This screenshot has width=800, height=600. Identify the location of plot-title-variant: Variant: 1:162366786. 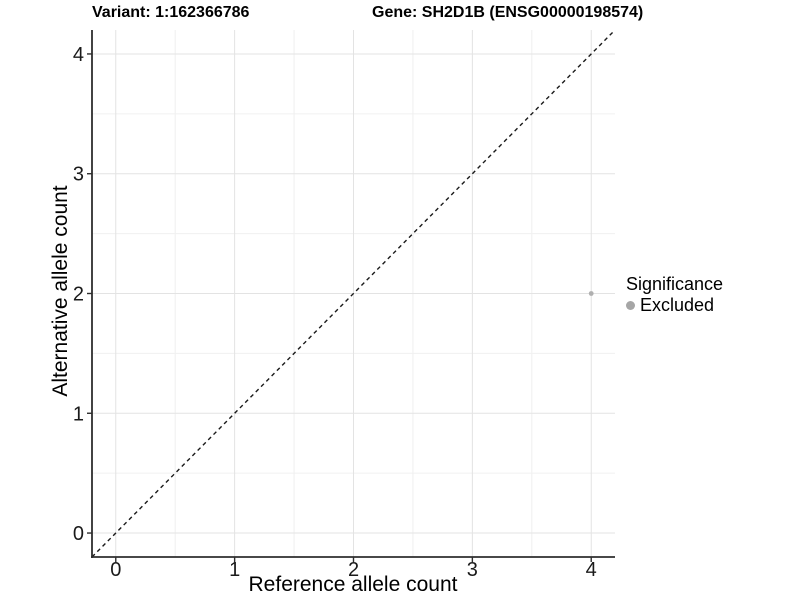
(171, 12).